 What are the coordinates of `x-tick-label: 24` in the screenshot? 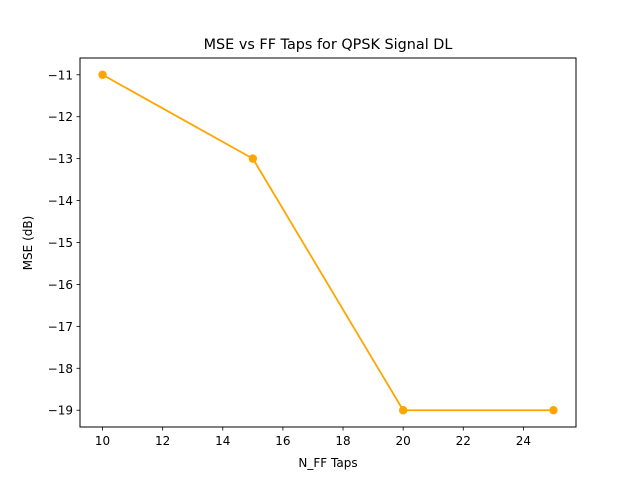 It's located at (523, 441).